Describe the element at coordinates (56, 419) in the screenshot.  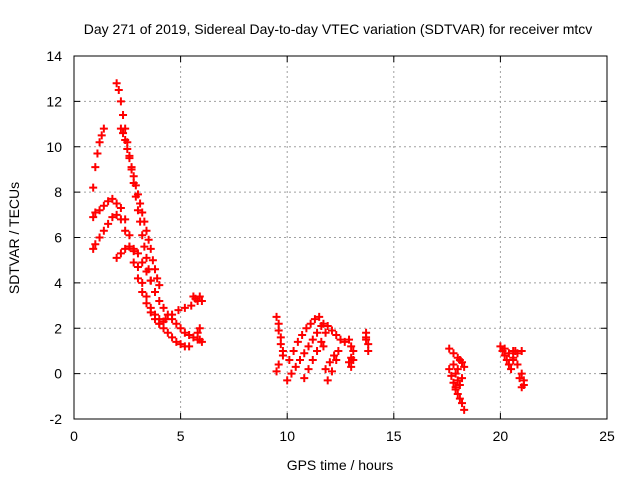
I see `y-tick-label: -2` at that location.